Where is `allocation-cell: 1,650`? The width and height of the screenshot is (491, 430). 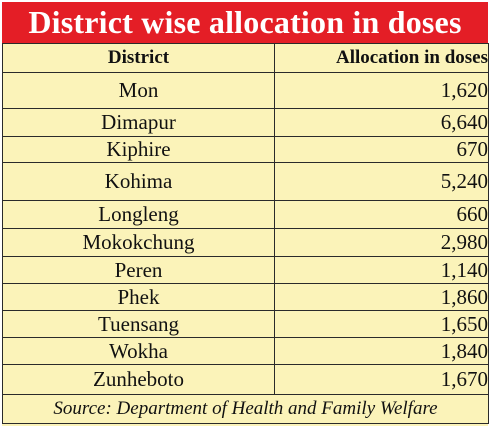
allocation-cell: 1,650 is located at coordinates (381, 324).